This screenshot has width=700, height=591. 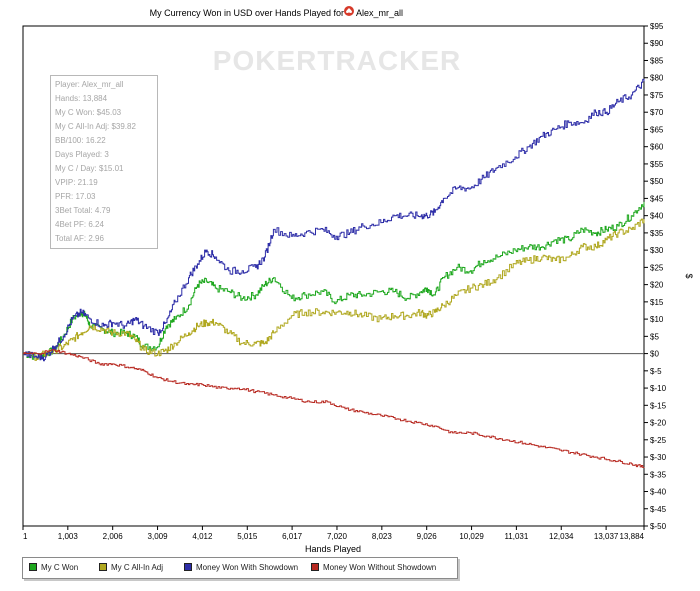 What do you see at coordinates (658, 423) in the screenshot?
I see `y-tick-label: $-20` at bounding box center [658, 423].